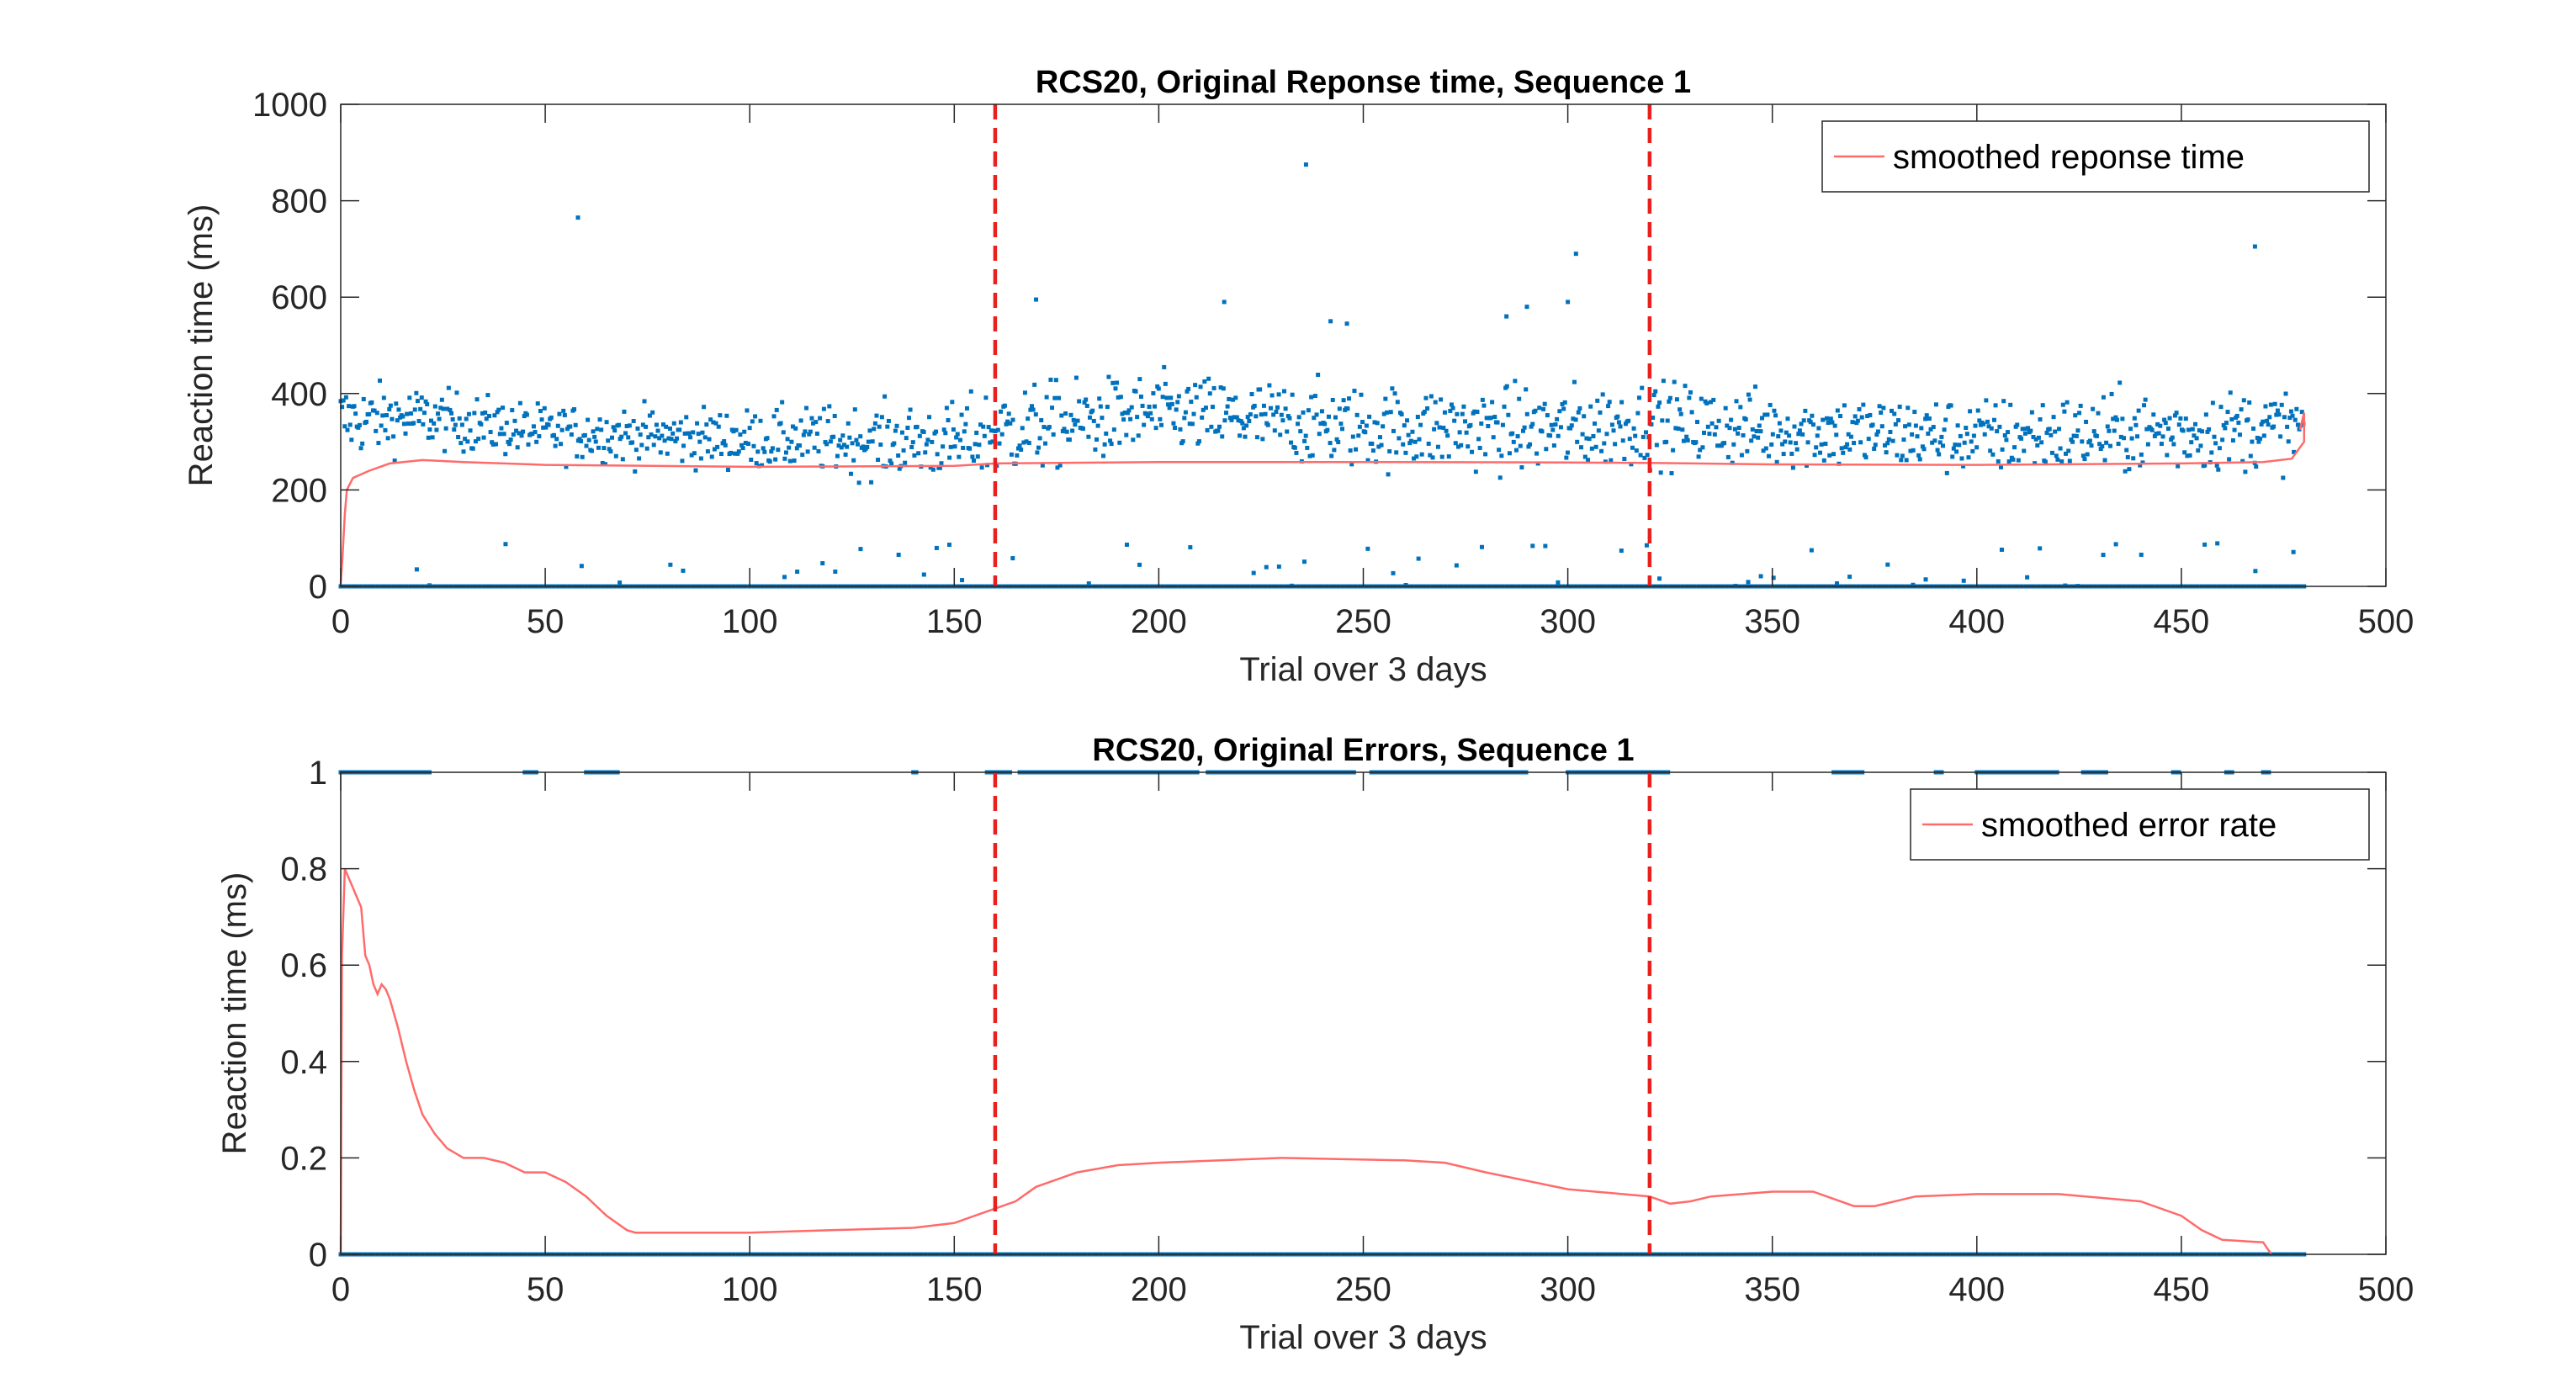  I want to click on chart-title: RCS20, Original Errors, Sequence 1, so click(1363, 750).